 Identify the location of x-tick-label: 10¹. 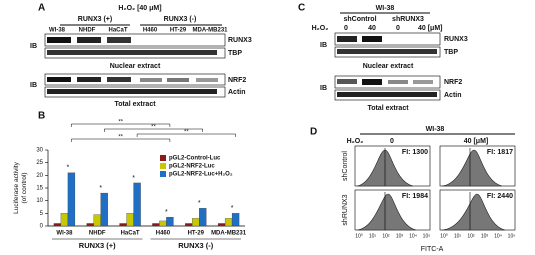
(373, 236).